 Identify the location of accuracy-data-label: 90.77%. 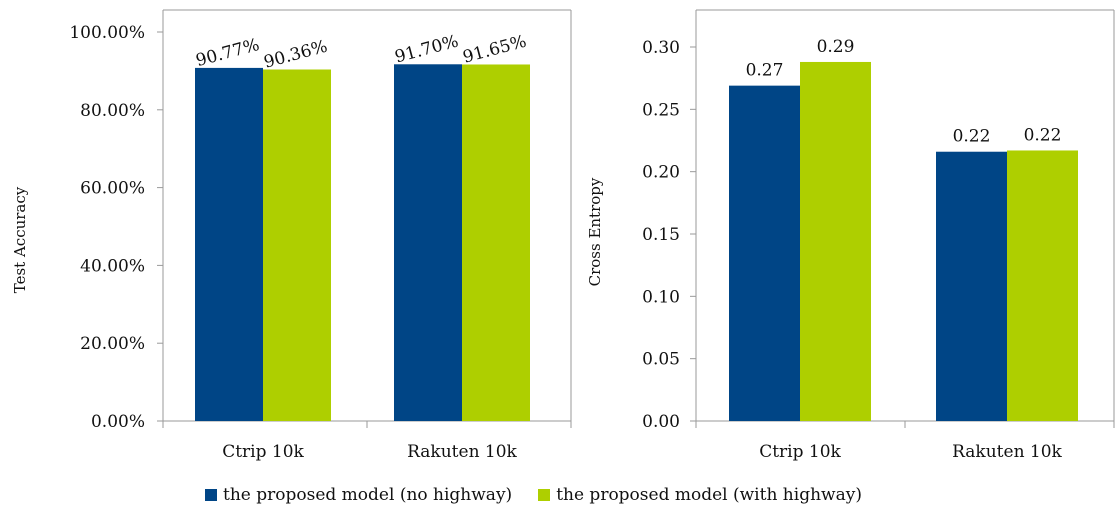
(228, 53).